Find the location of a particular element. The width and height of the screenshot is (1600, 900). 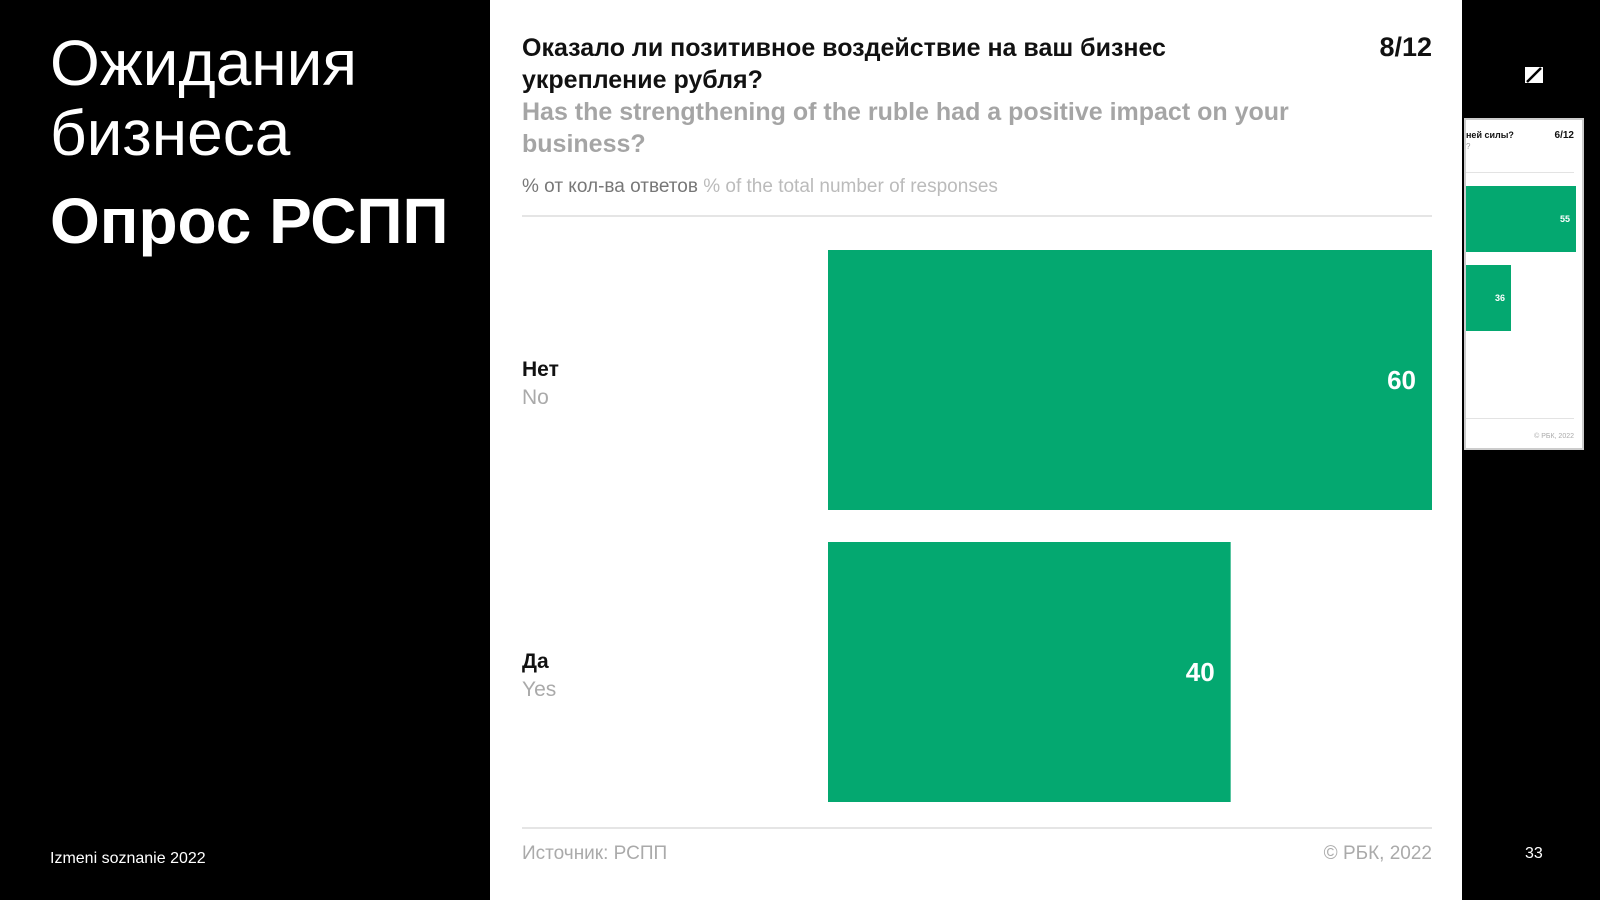

copyright-text: © РБК, 2022 is located at coordinates (1377, 853).